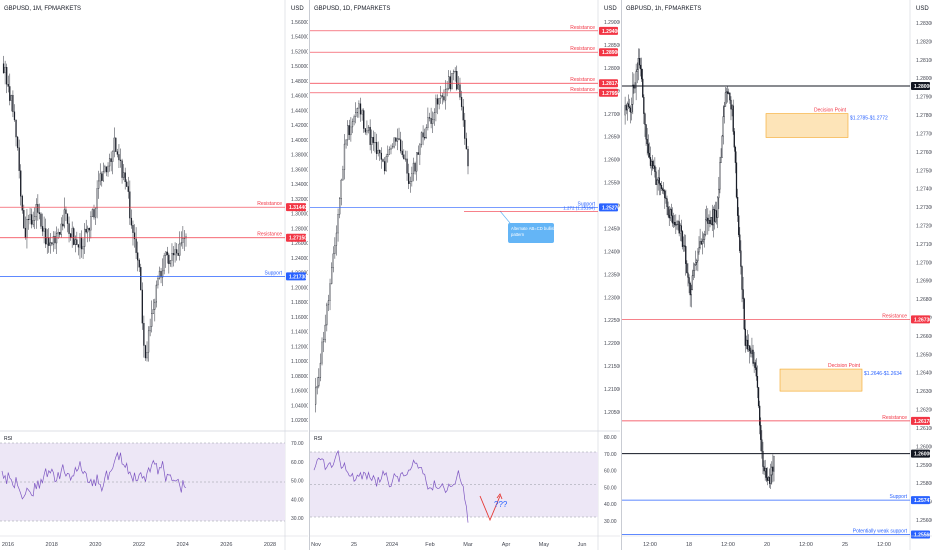 The height and width of the screenshot is (550, 932). What do you see at coordinates (922, 9) in the screenshot?
I see `currency-label: USD` at bounding box center [922, 9].